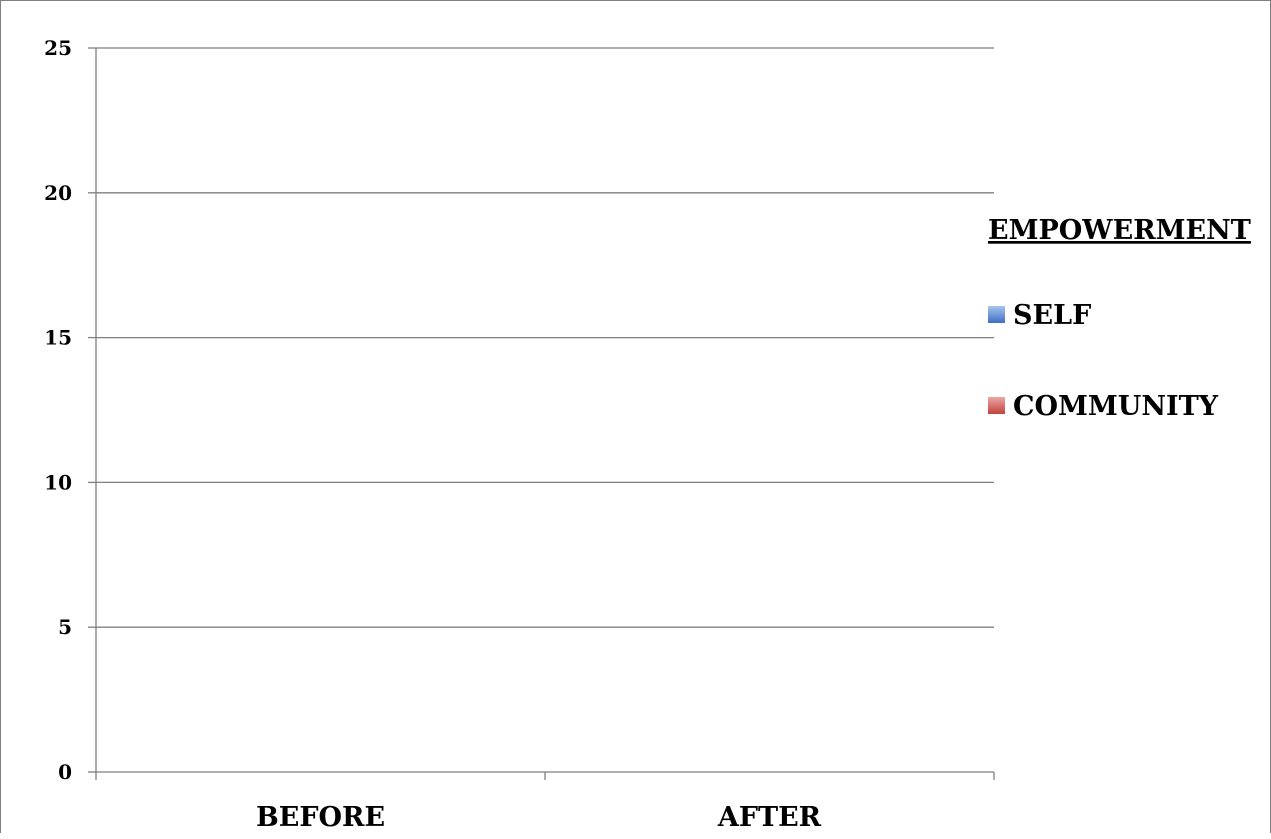 The width and height of the screenshot is (1271, 839). I want to click on y-tick-labels: 0 5 10 15 20 25, so click(58, 410).